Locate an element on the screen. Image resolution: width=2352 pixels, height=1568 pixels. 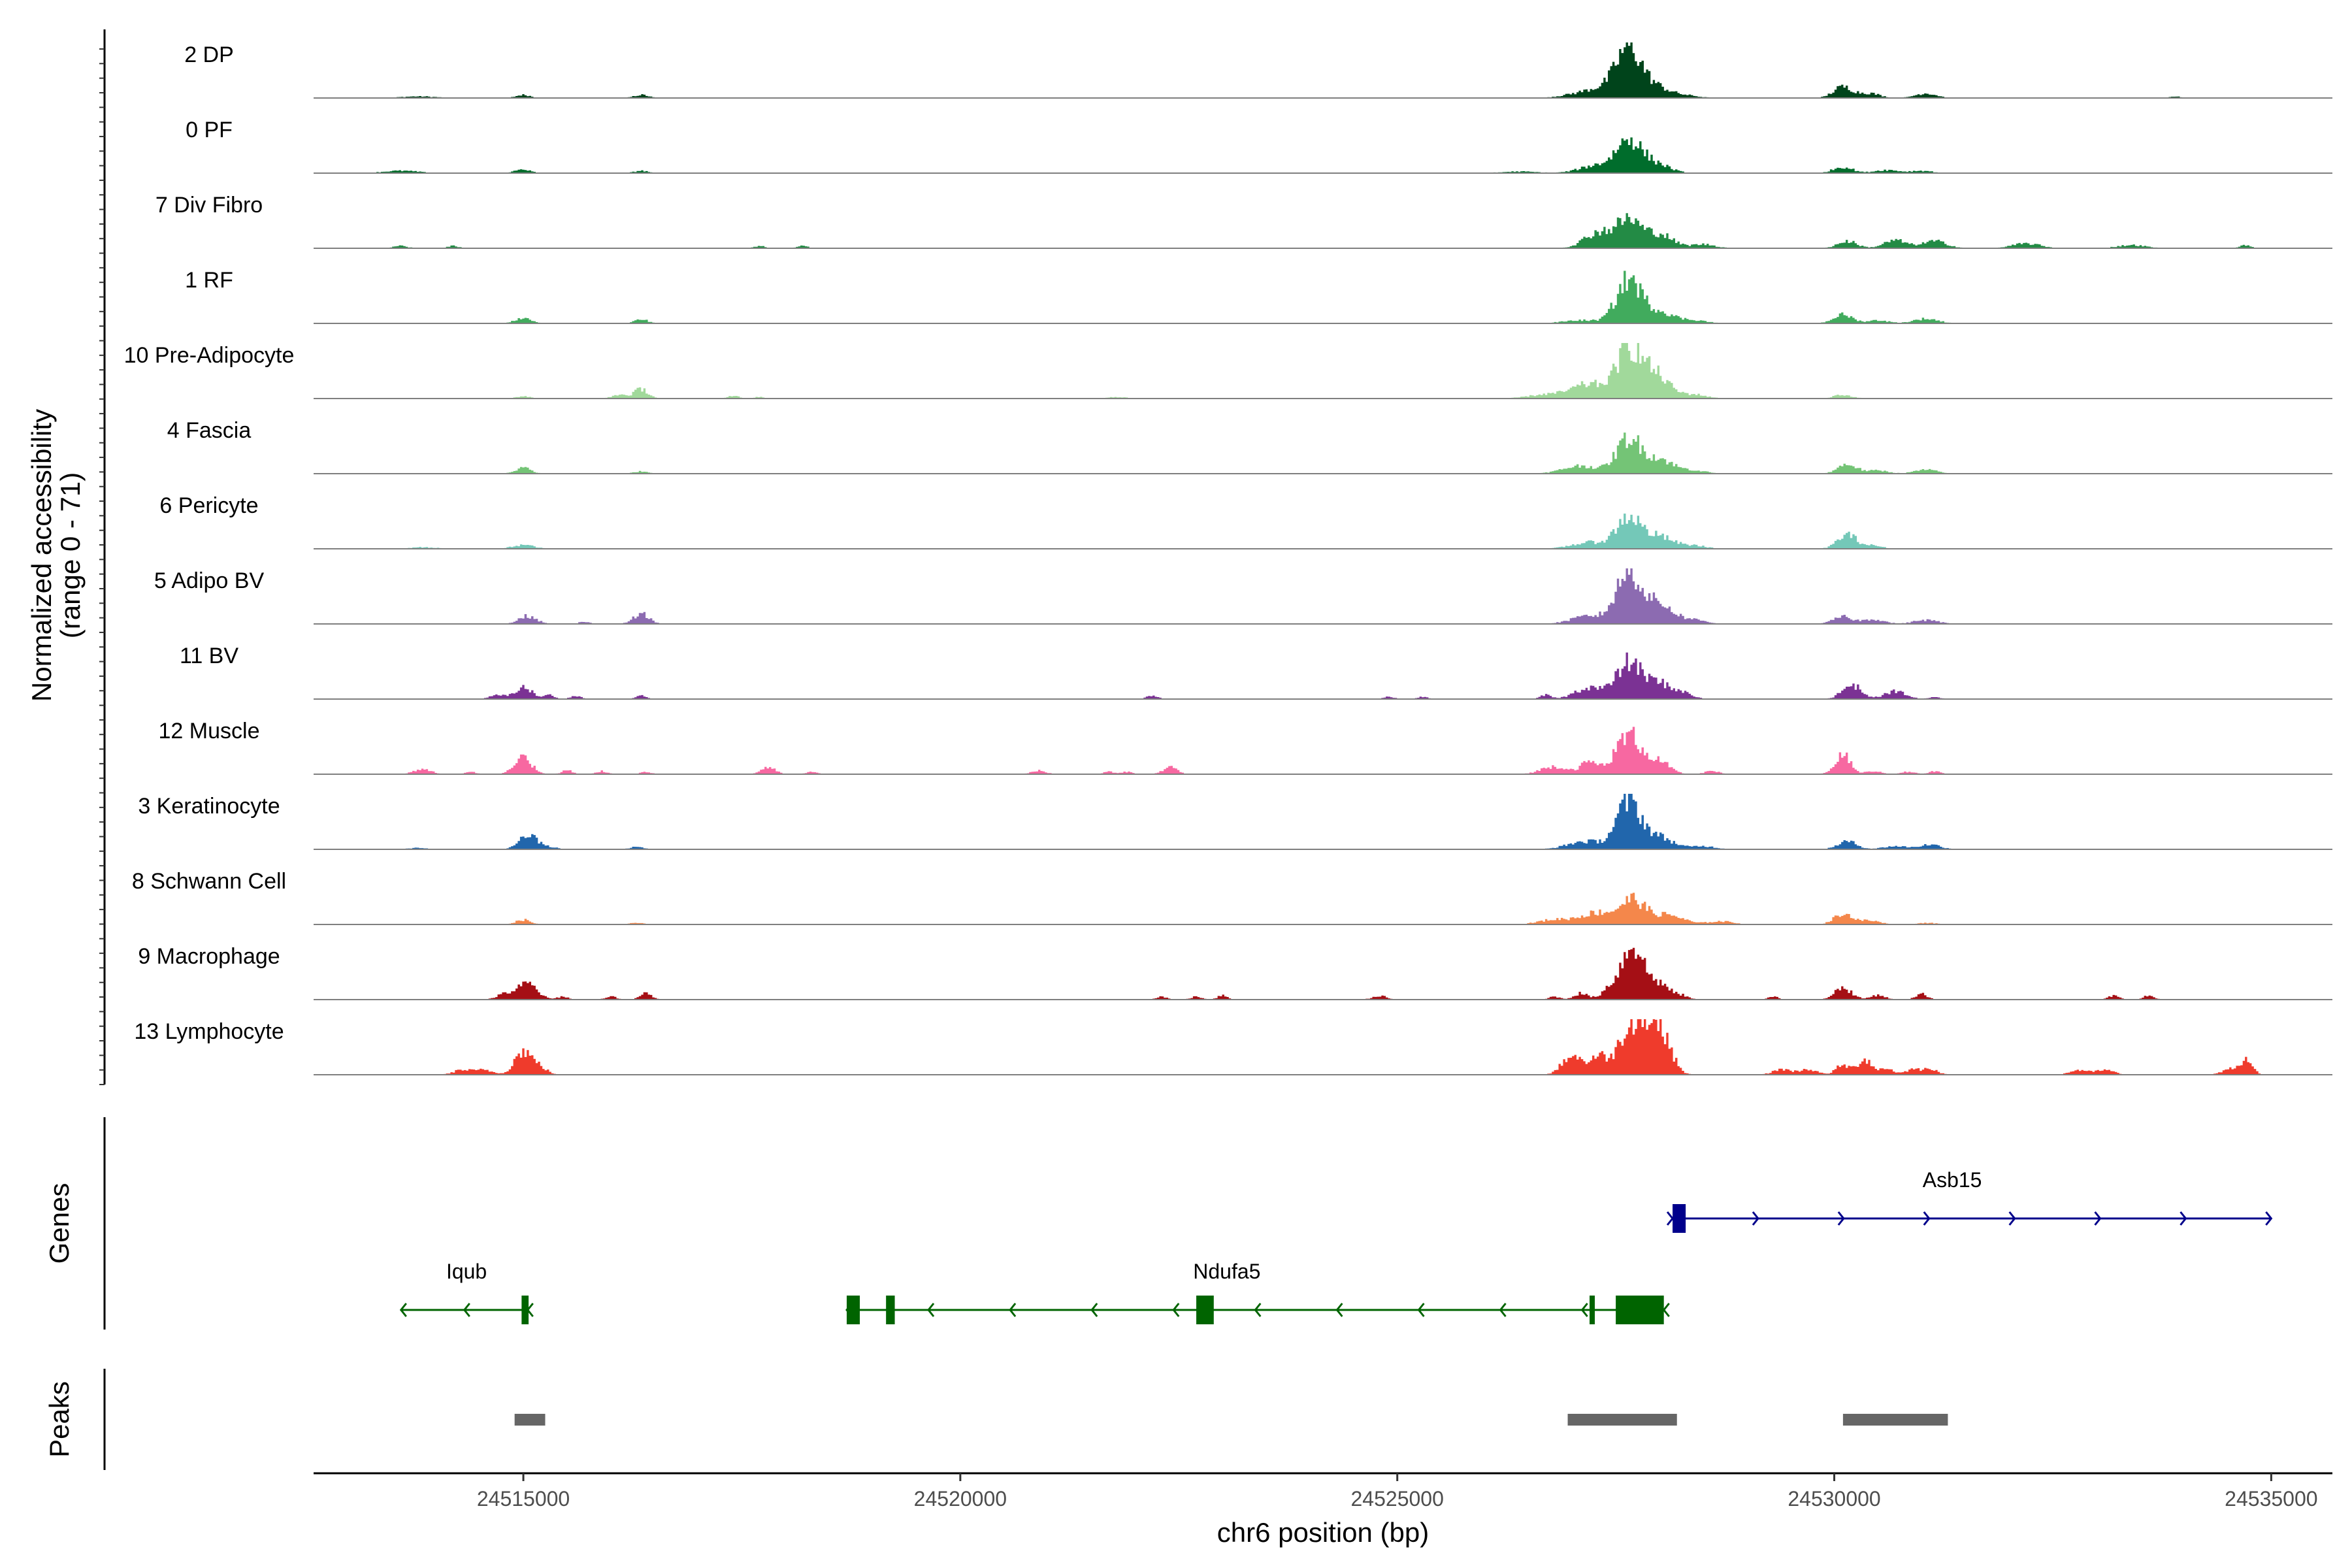
track-label: 10 Pre-Adipocyte is located at coordinates (209, 355).